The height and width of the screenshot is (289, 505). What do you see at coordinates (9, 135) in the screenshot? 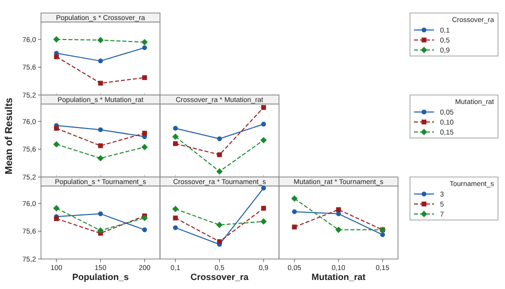
I see `y-axis-title: Mean of Results` at bounding box center [9, 135].